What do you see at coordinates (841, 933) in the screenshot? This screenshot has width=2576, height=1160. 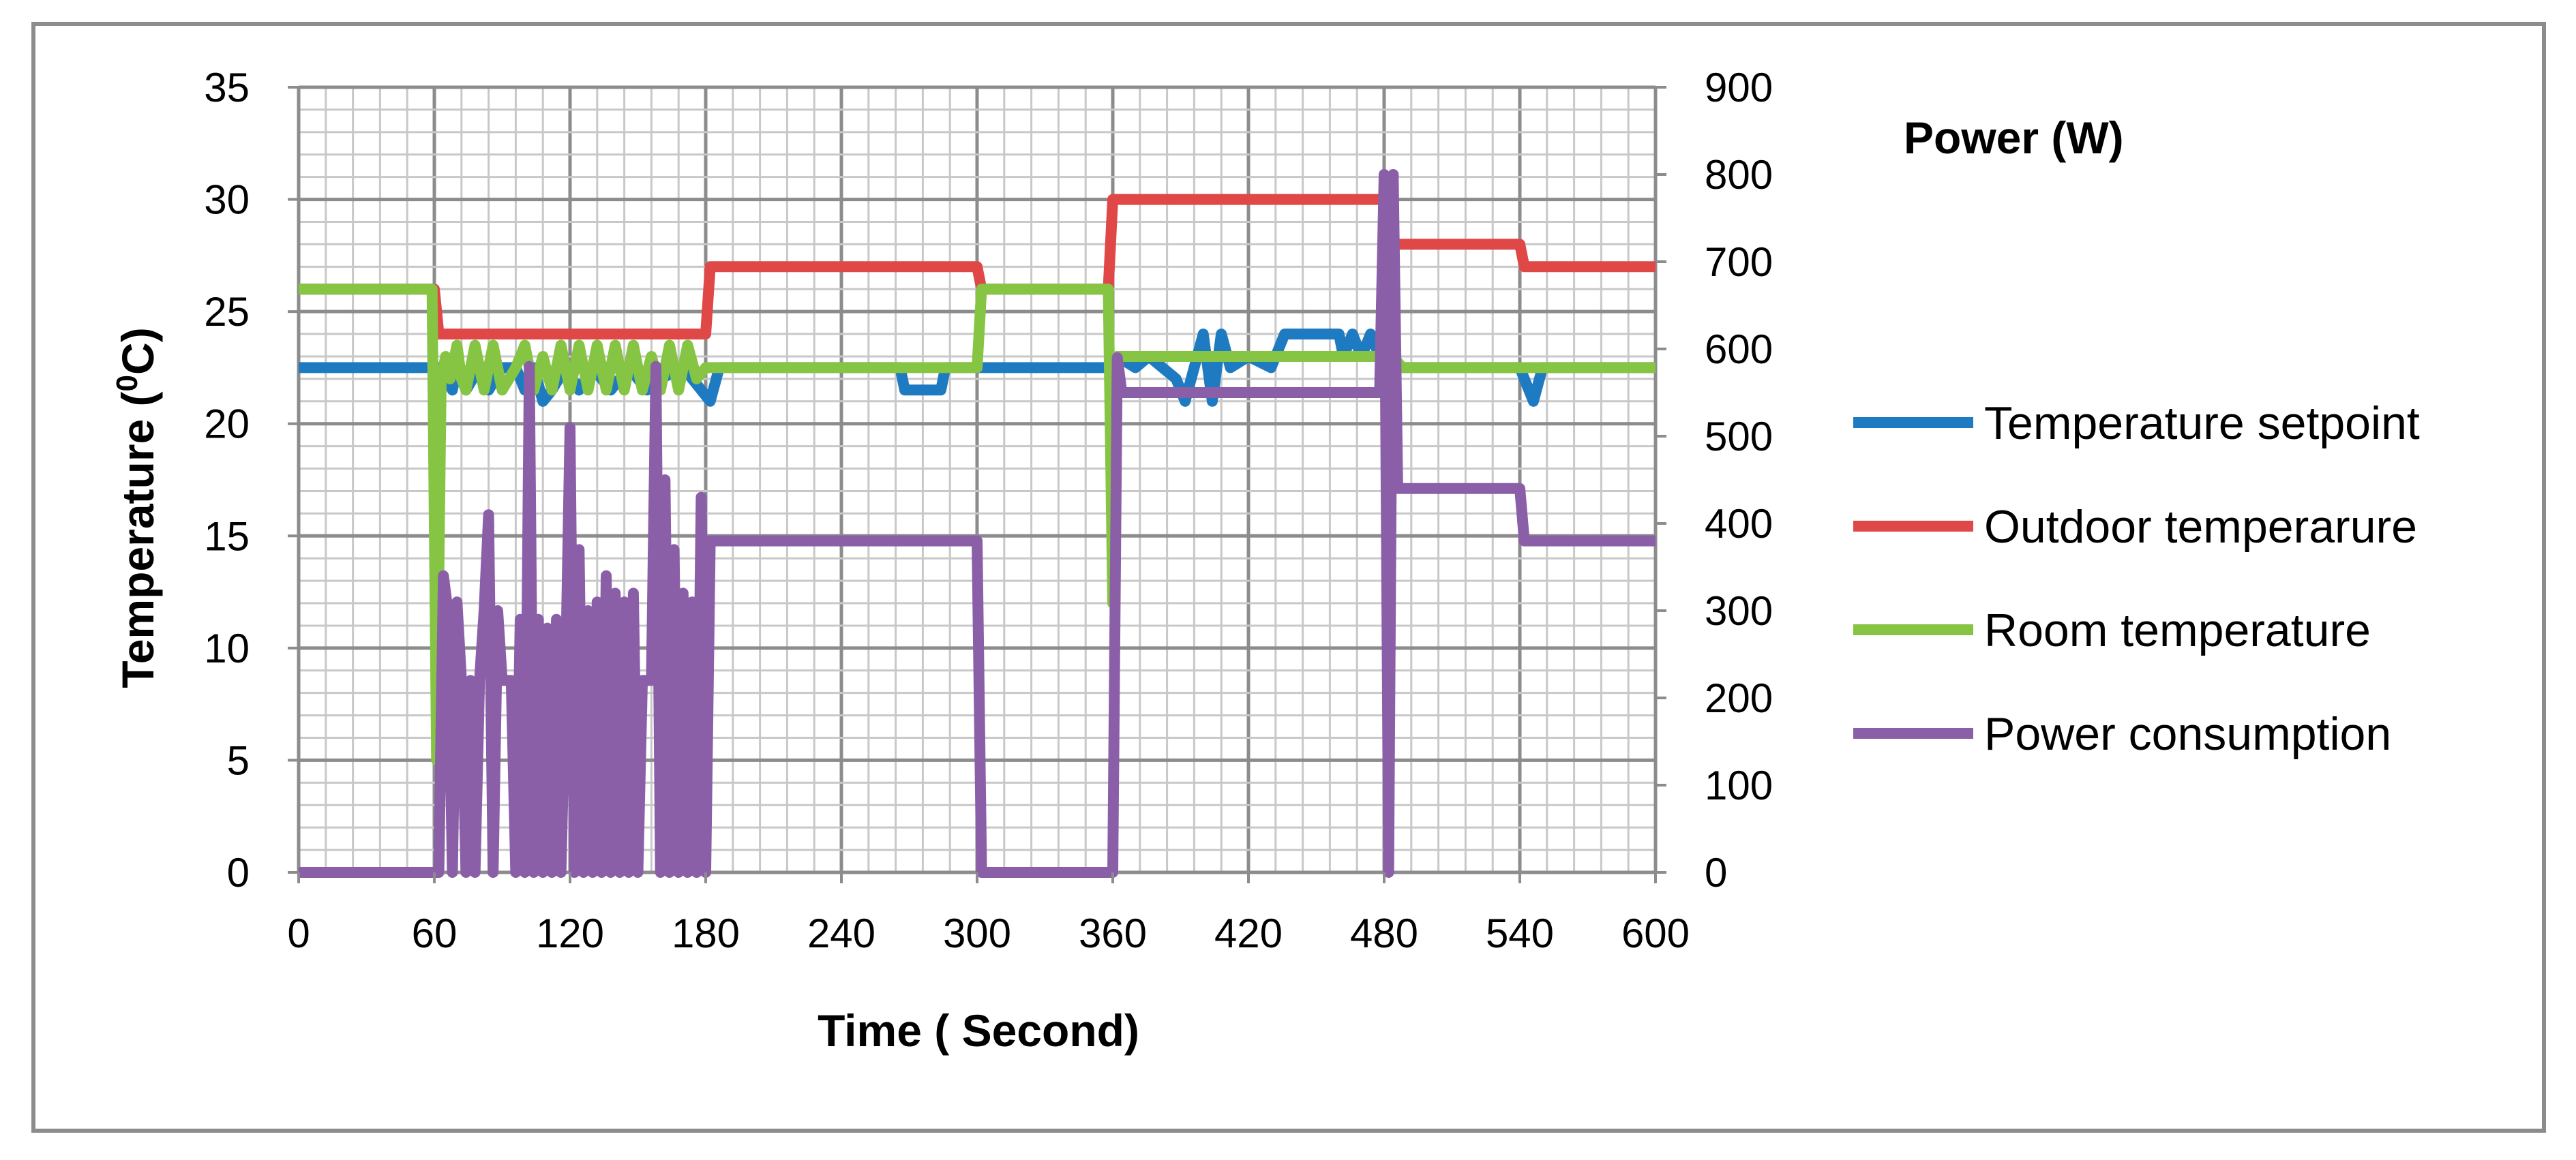 I see `x-tick-label: 240` at bounding box center [841, 933].